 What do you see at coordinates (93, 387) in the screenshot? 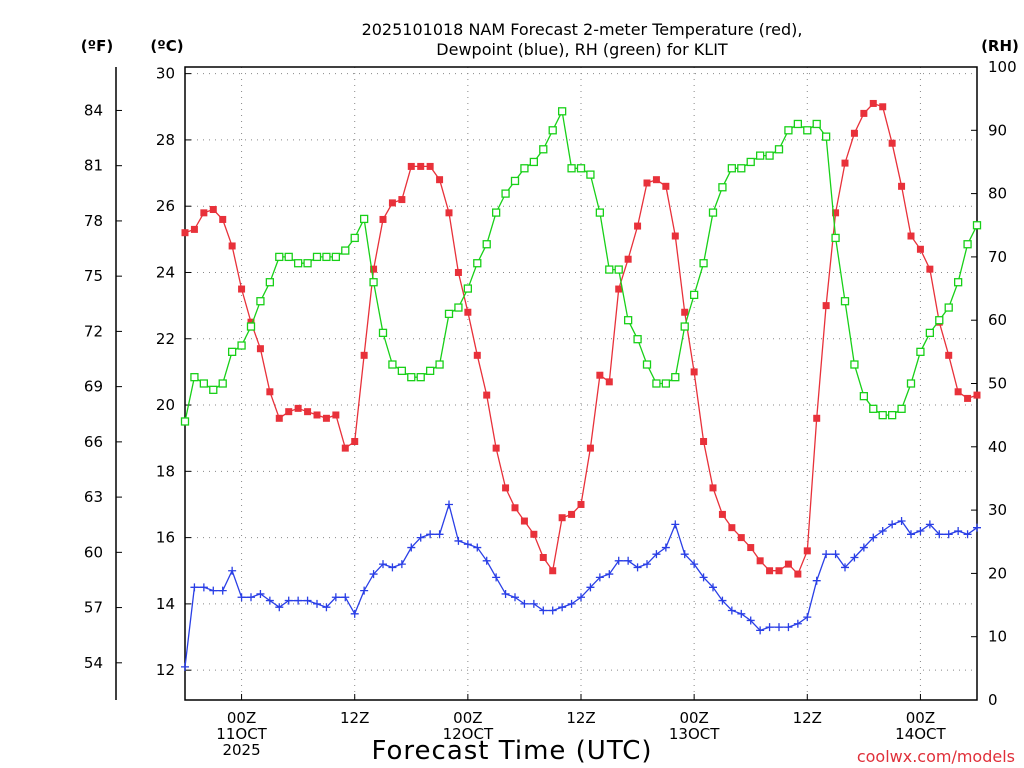
I see `fahrenheit-tick-label: 69` at bounding box center [93, 387].